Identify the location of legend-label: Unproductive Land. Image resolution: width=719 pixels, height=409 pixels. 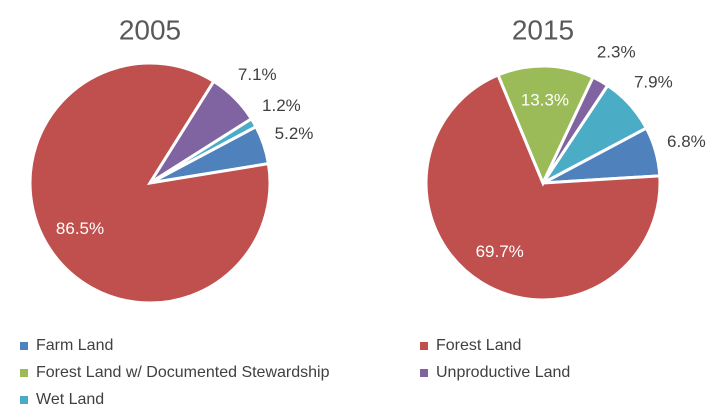
(503, 372).